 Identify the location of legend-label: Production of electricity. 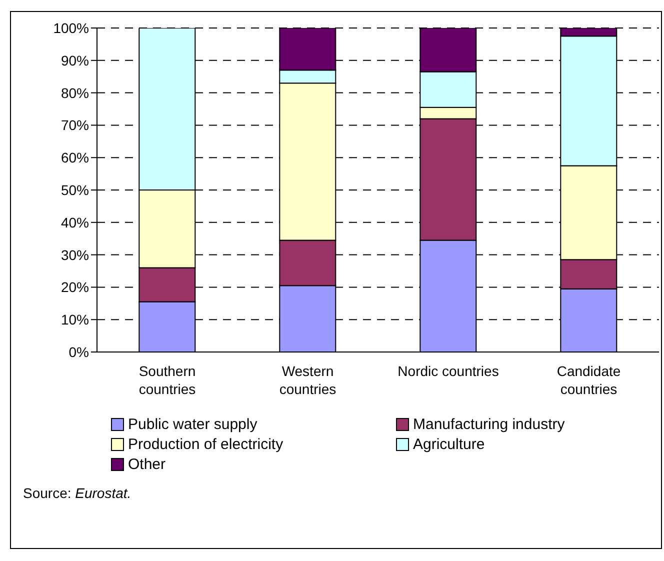
(206, 444).